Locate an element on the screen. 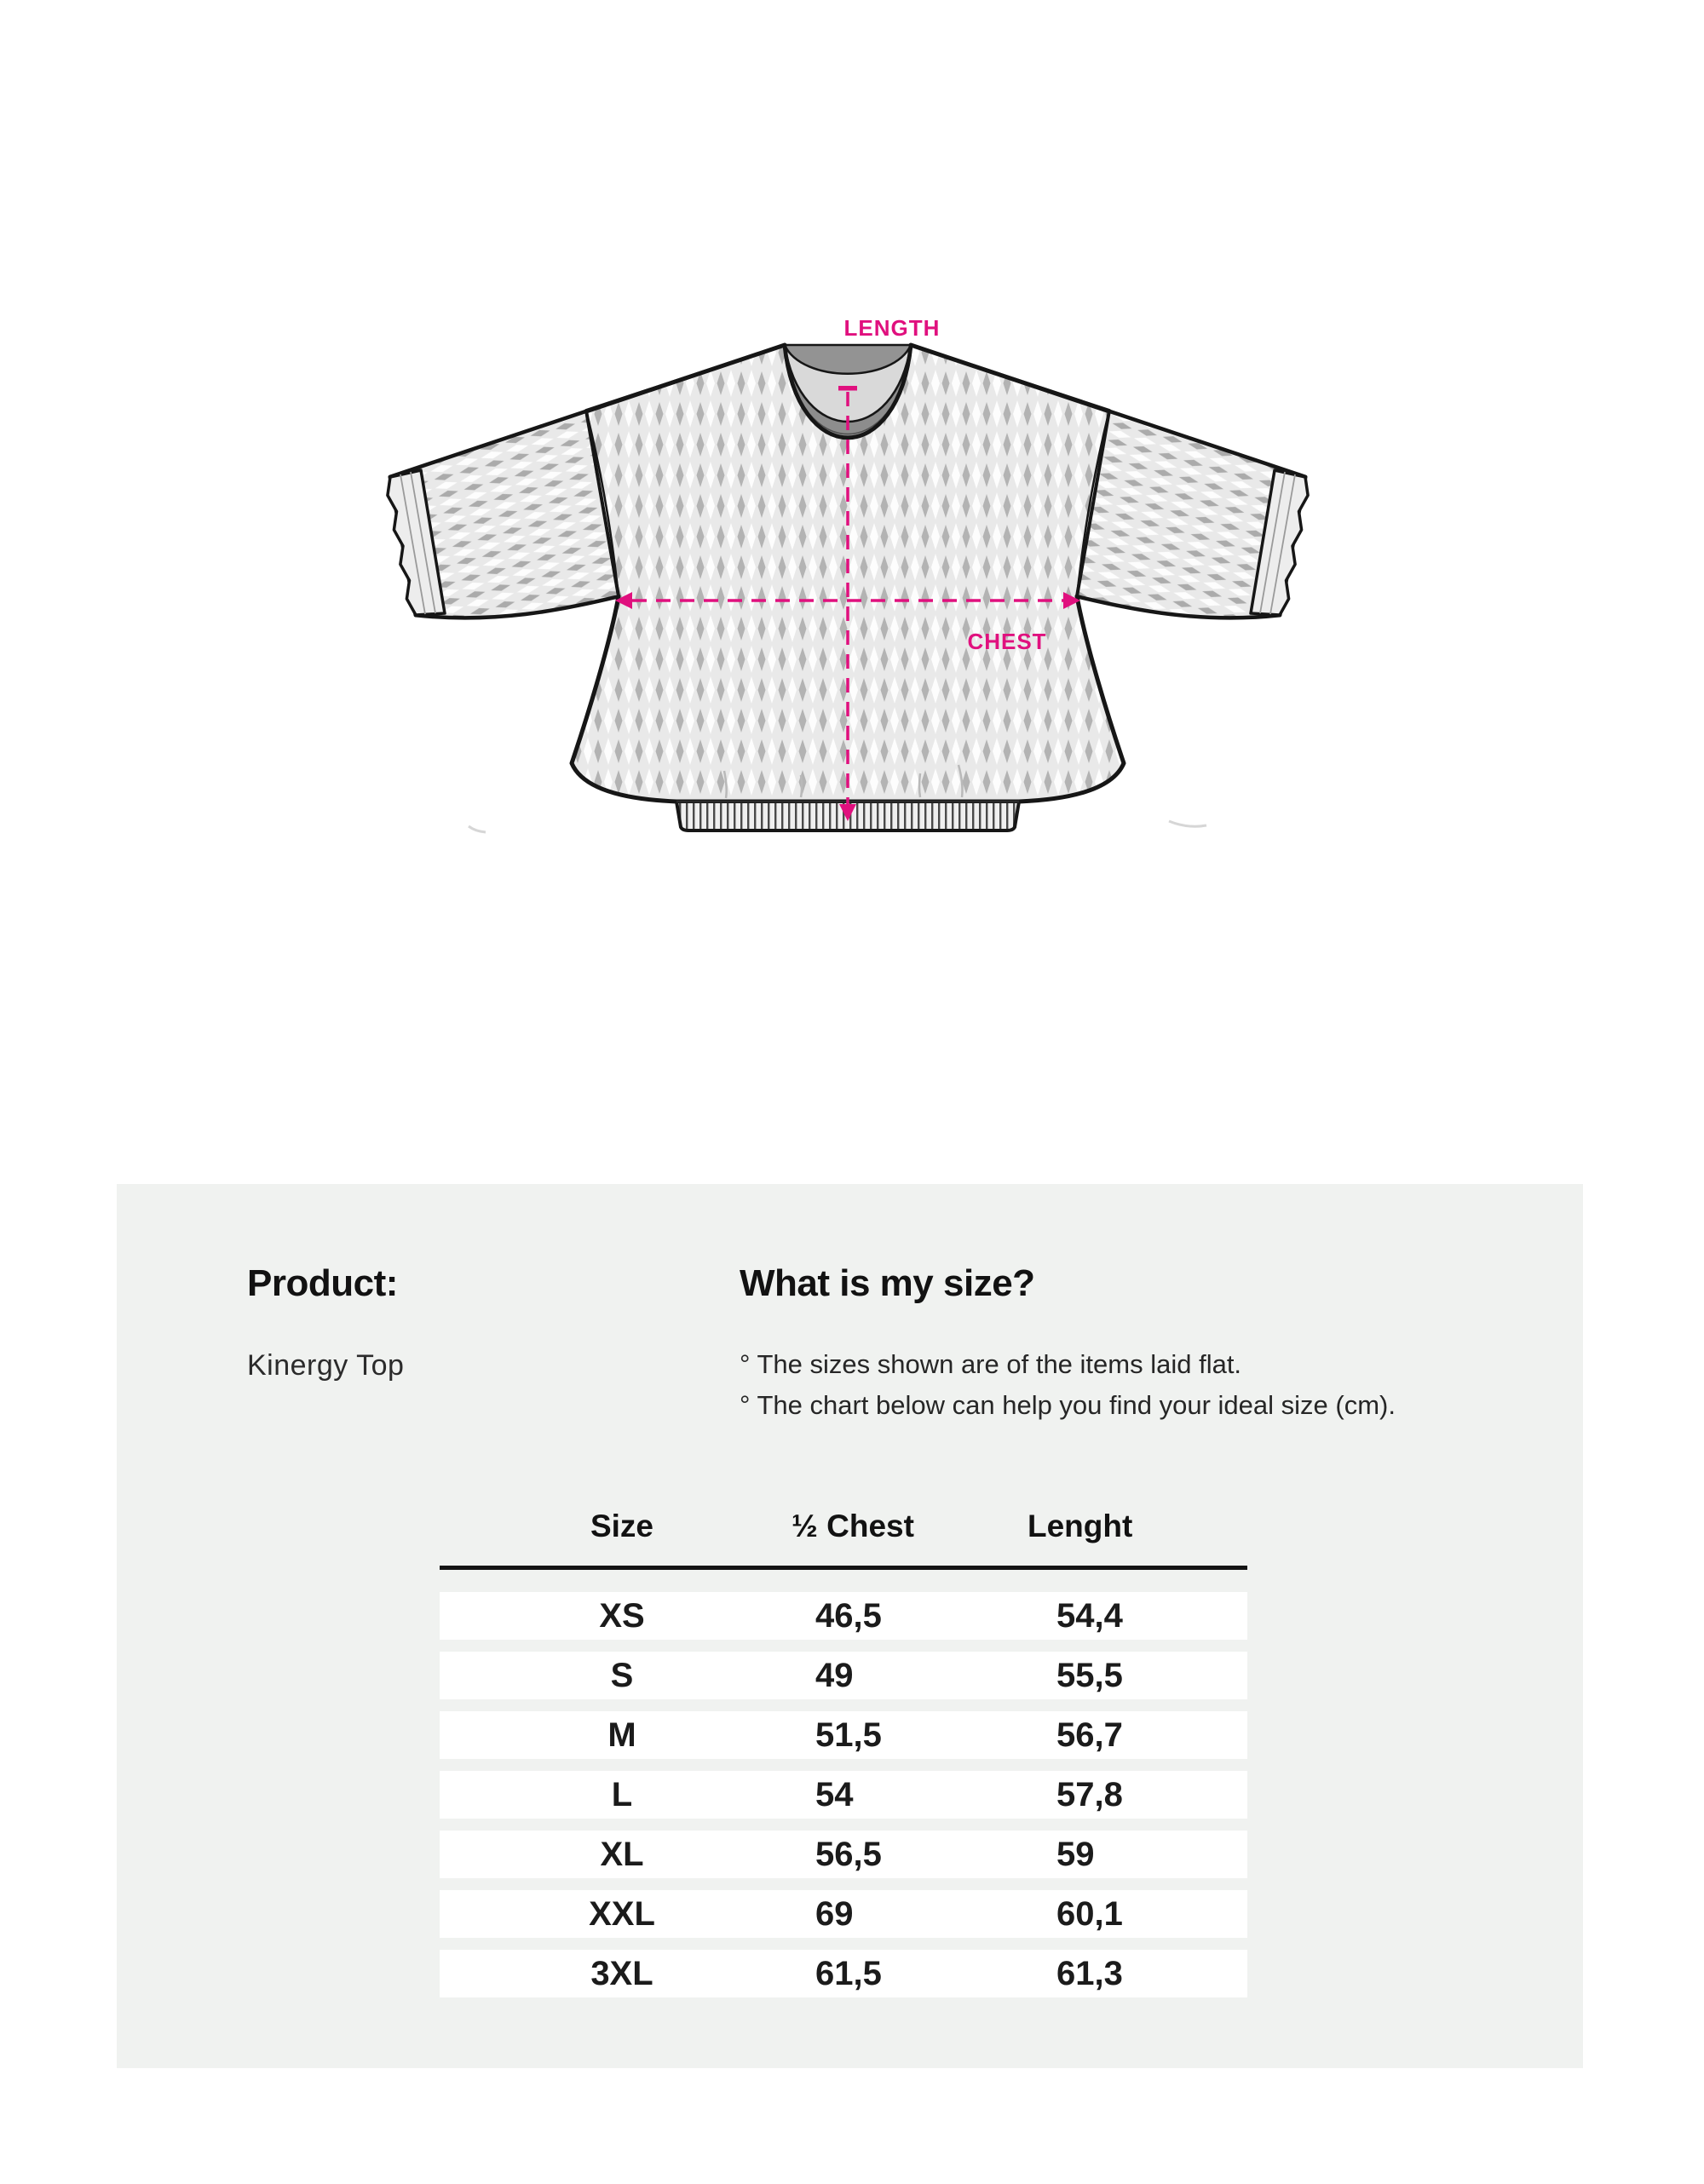  column-header-size: Size is located at coordinates (622, 1526).